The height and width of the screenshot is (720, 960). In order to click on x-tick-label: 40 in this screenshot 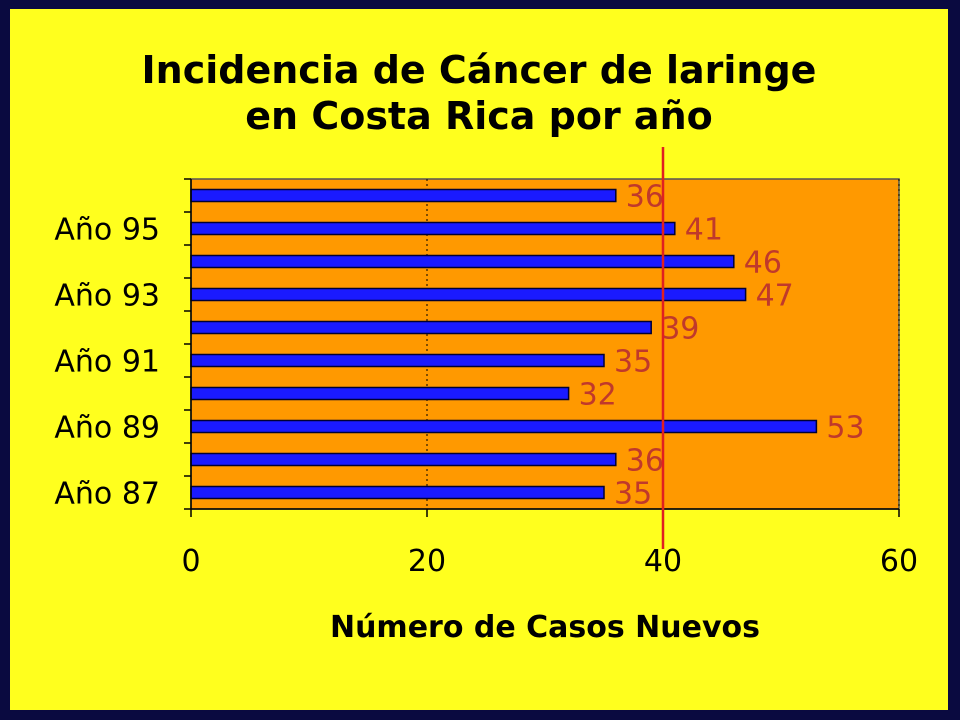, I will do `click(663, 561)`.